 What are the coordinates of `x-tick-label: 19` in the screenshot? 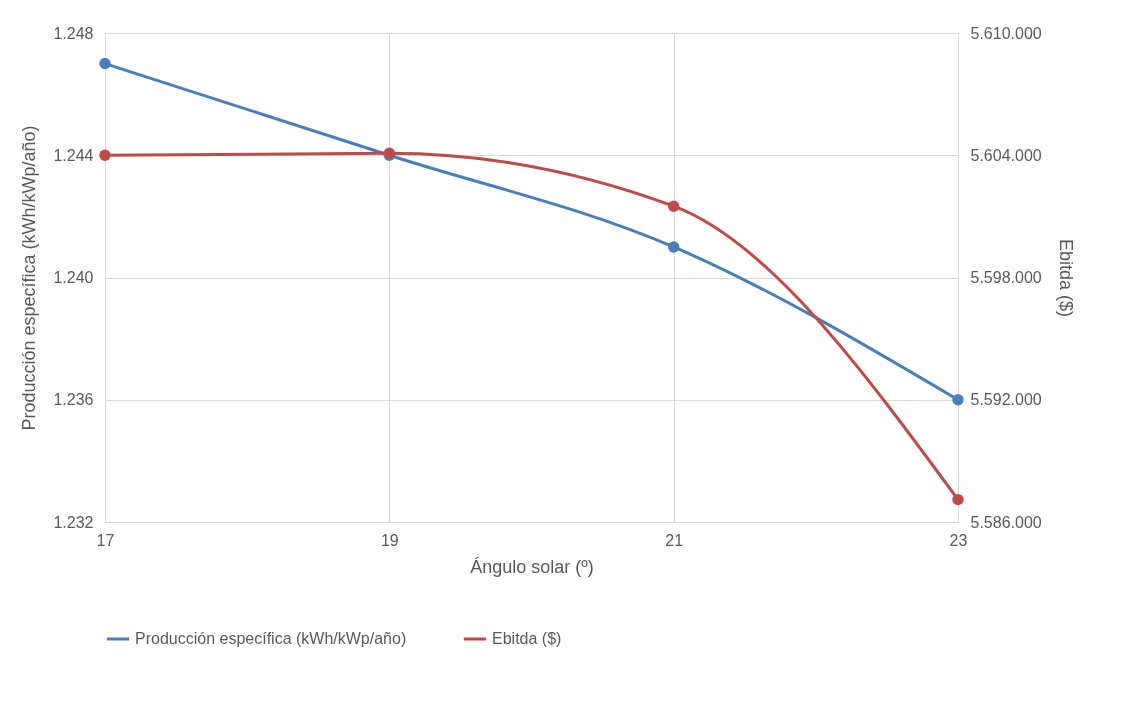 It's located at (389, 540).